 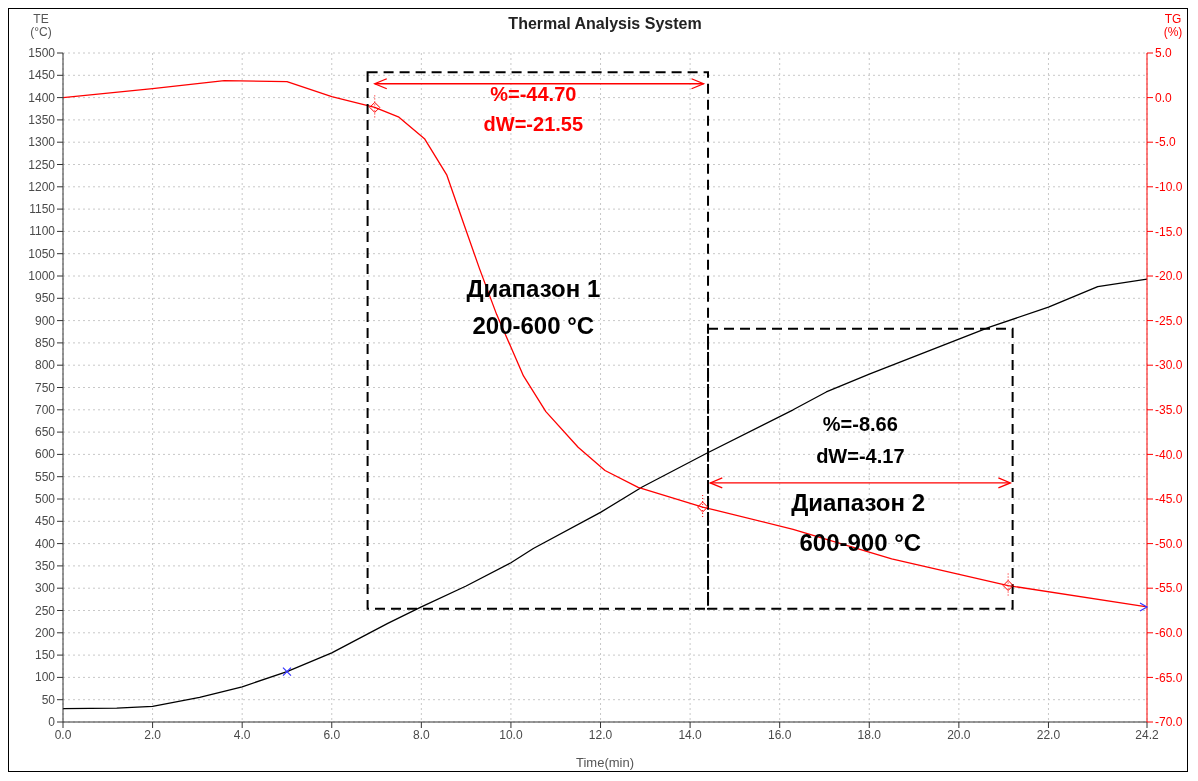 I want to click on y-tick-label: 300, so click(x=45, y=588).